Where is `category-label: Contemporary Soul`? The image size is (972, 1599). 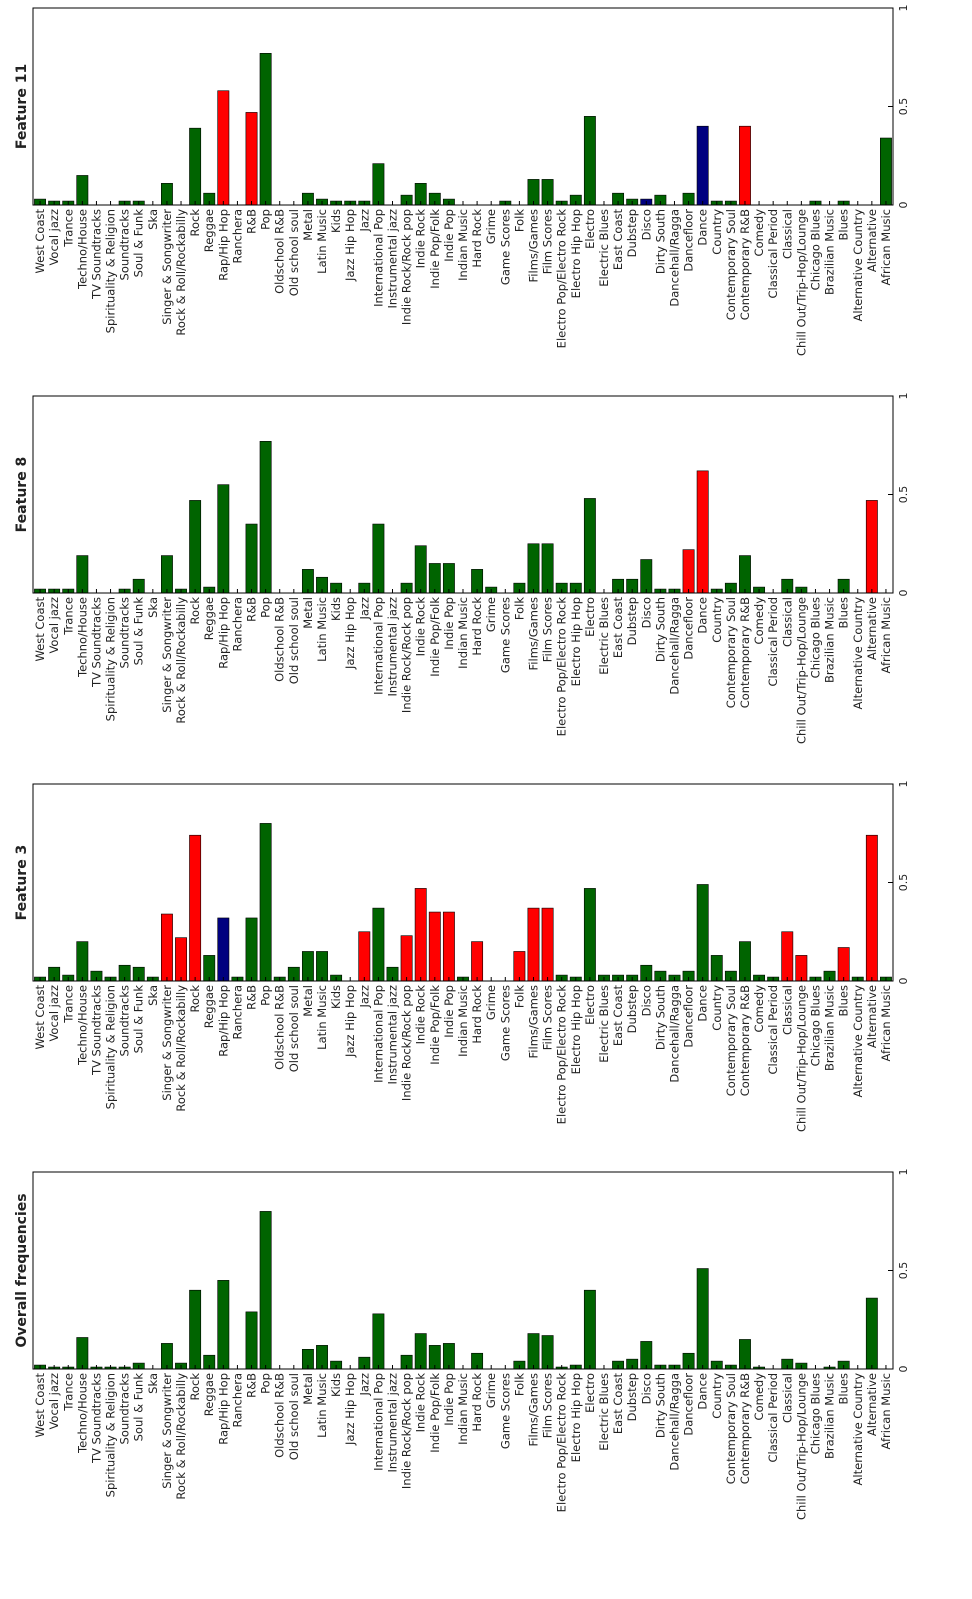
category-label: Contemporary Soul is located at coordinates (731, 1428).